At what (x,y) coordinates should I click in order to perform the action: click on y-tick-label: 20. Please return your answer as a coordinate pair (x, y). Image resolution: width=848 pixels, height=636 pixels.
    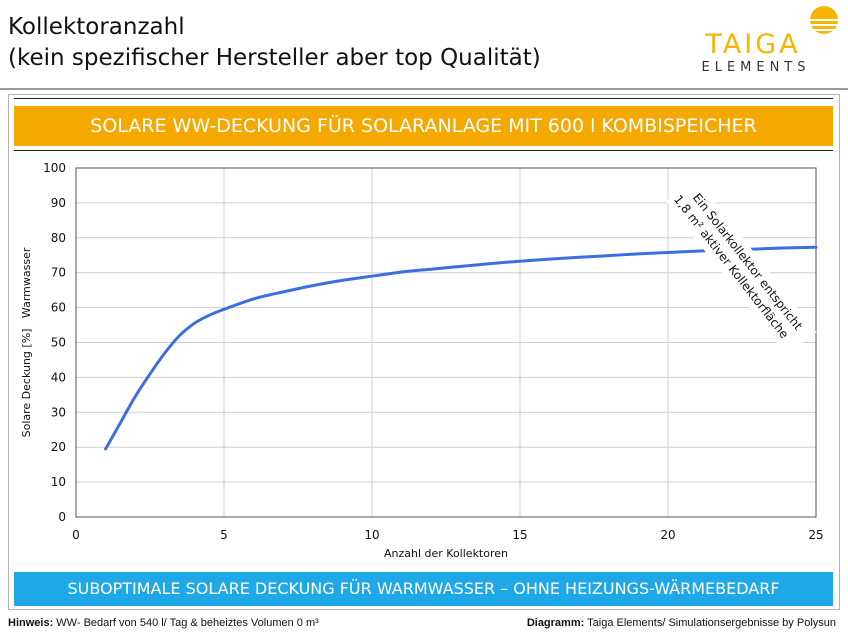
    Looking at the image, I should click on (58, 447).